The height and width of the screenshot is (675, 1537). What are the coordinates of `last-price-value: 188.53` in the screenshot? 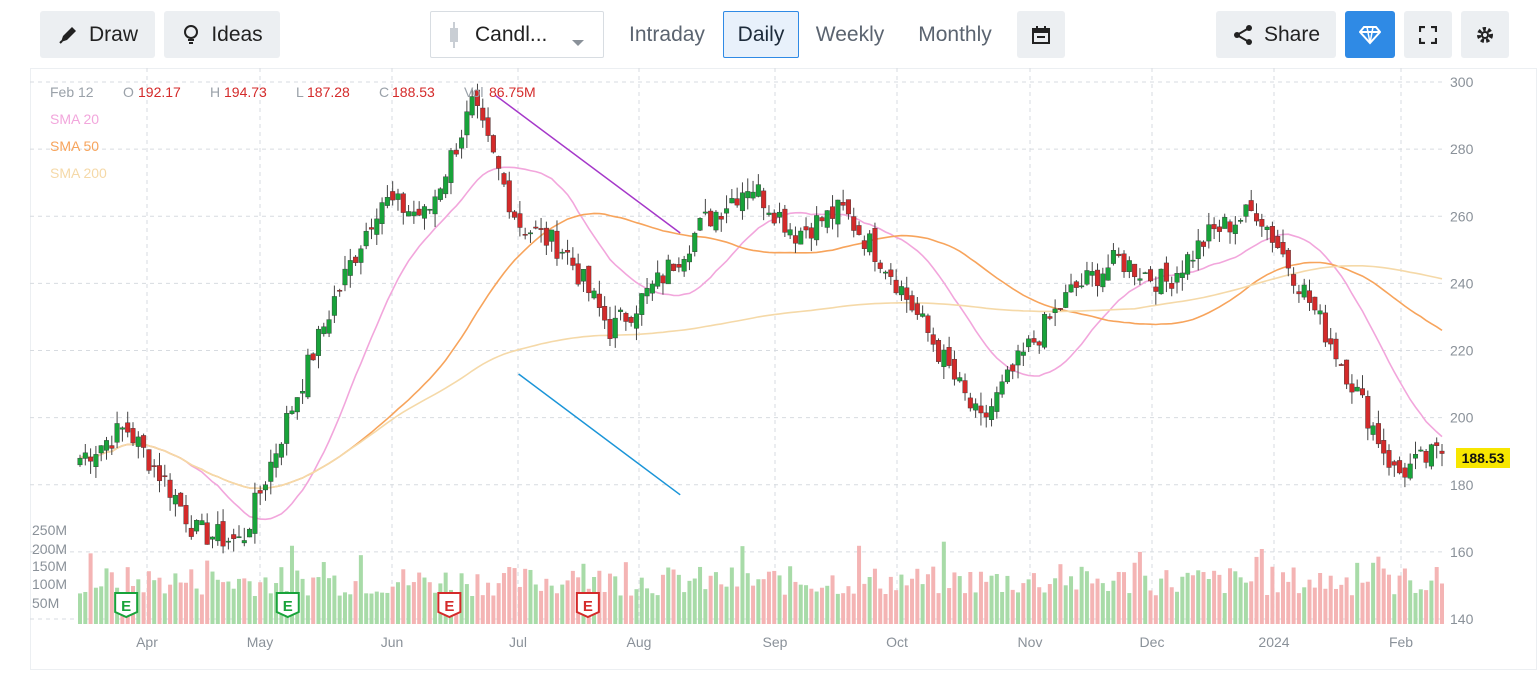 It's located at (1483, 458).